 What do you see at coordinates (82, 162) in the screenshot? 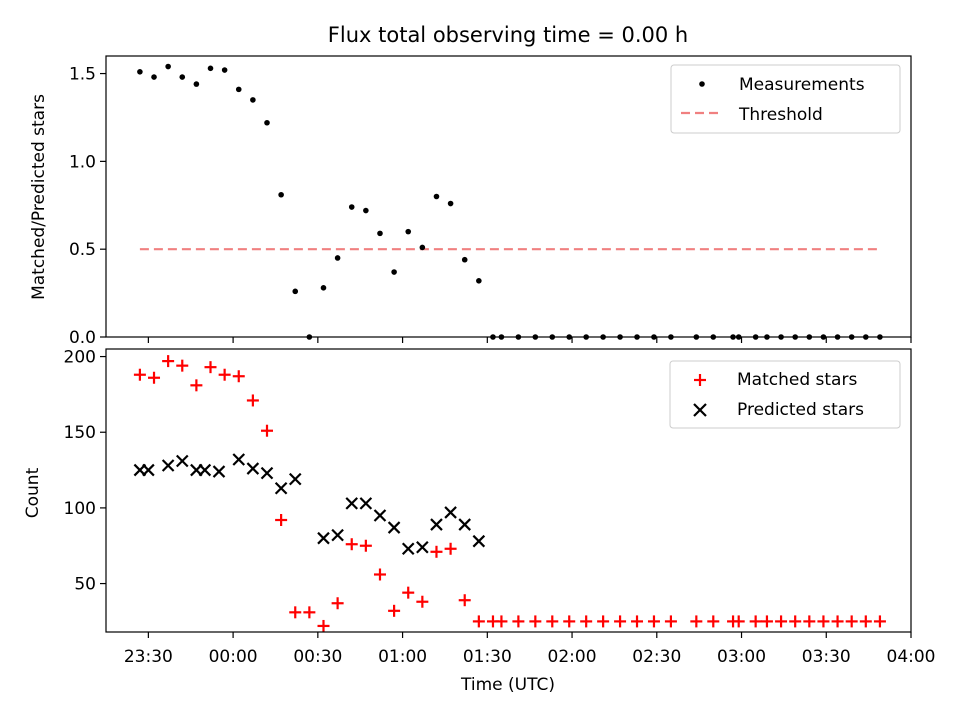
I see `top-ytick-label: 1.0` at bounding box center [82, 162].